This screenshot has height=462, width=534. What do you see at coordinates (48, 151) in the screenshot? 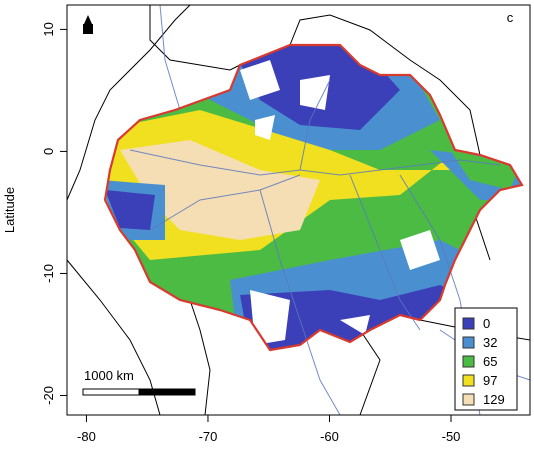
I see `y-tick-label: 0` at bounding box center [48, 151].